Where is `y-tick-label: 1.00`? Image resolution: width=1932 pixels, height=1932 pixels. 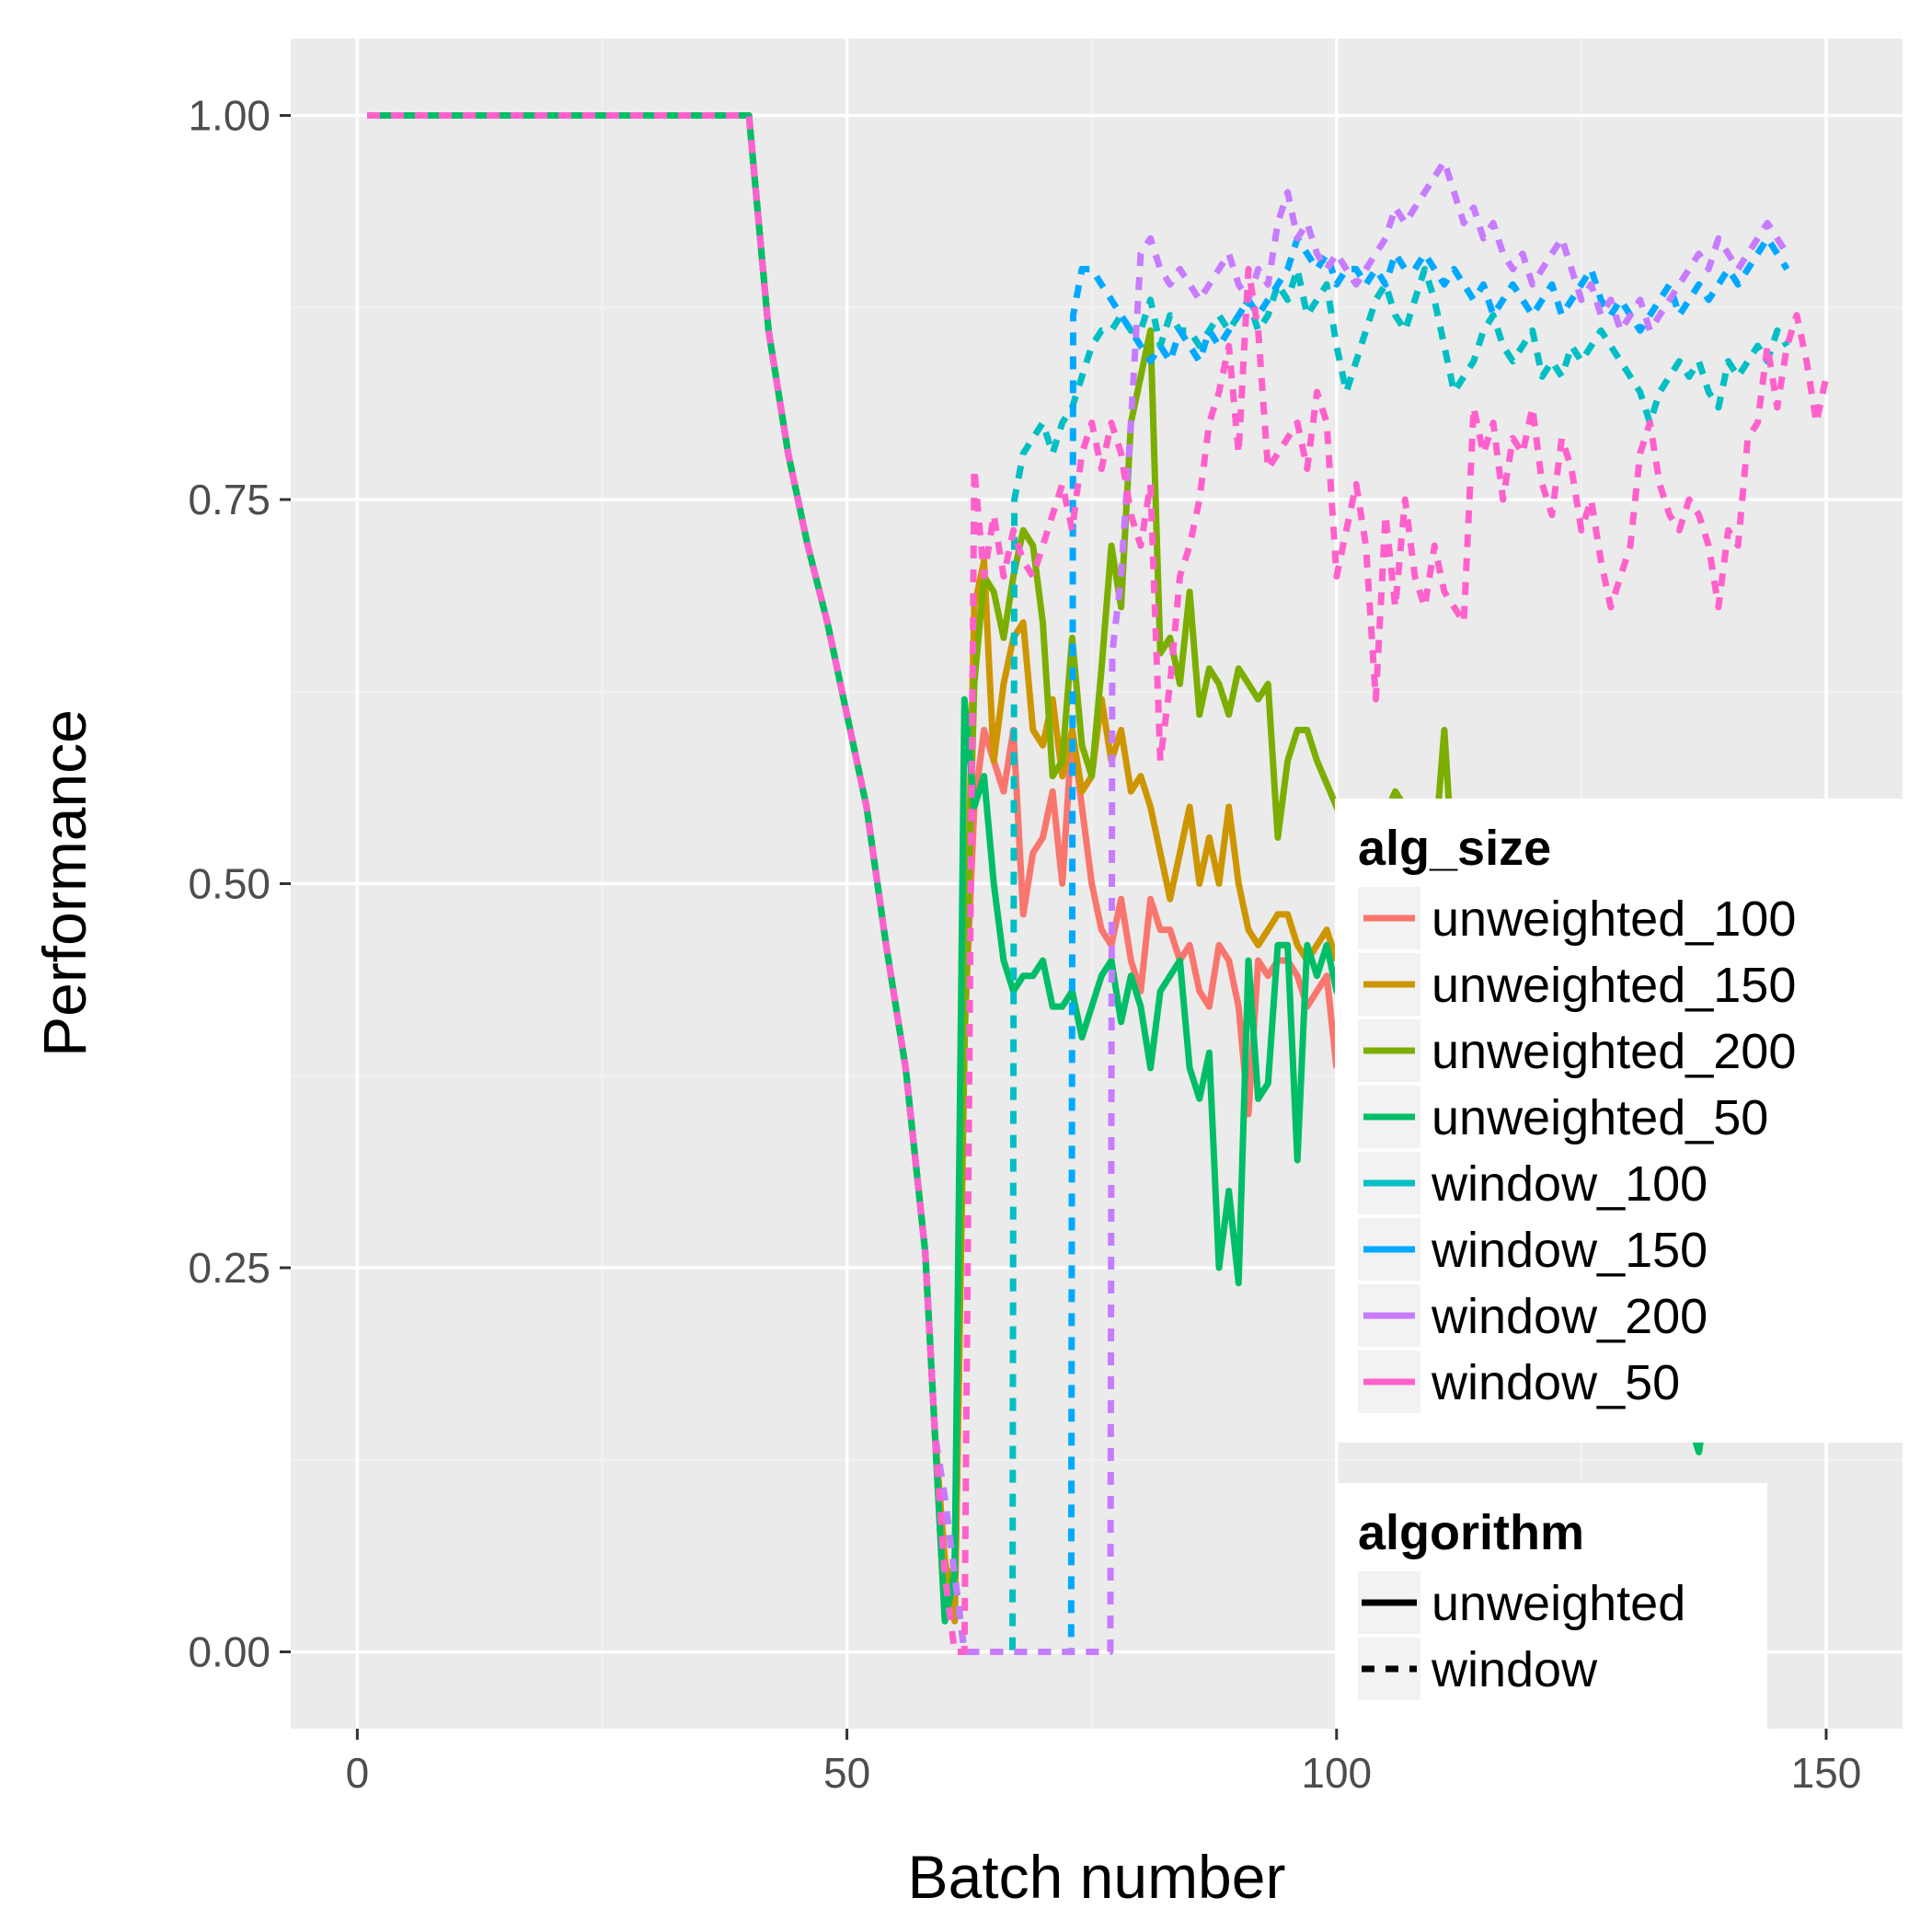 y-tick-label: 1.00 is located at coordinates (229, 116).